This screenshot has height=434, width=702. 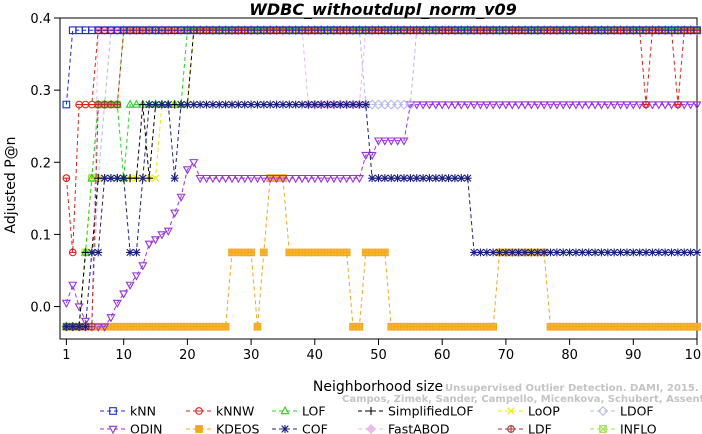 What do you see at coordinates (419, 428) in the screenshot?
I see `legend-label-fastabod: FastABOD` at bounding box center [419, 428].